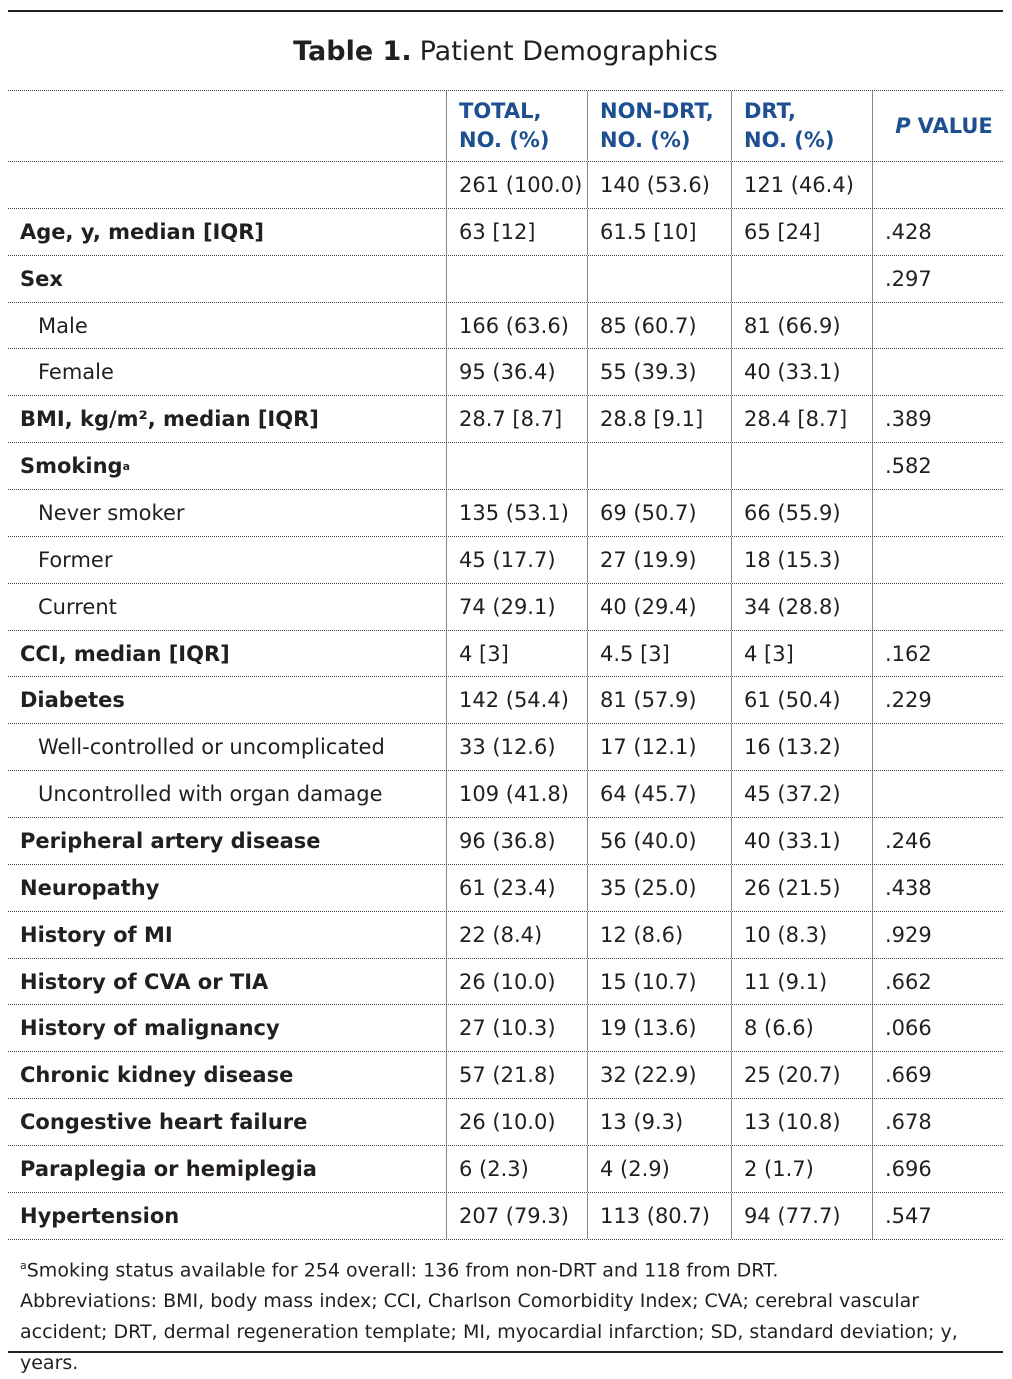  I want to click on table-row: CCI, median [IQR] 4 [3] 4.5 [3] 4 [3] .162, so click(505, 654).